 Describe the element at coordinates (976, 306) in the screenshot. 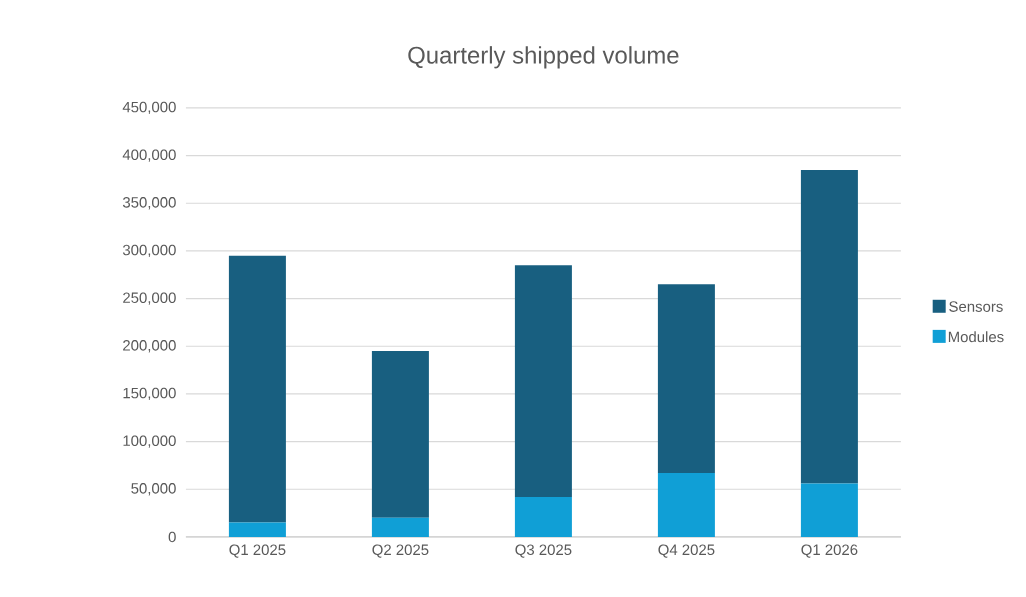

I see `legend-label: Sensors` at that location.